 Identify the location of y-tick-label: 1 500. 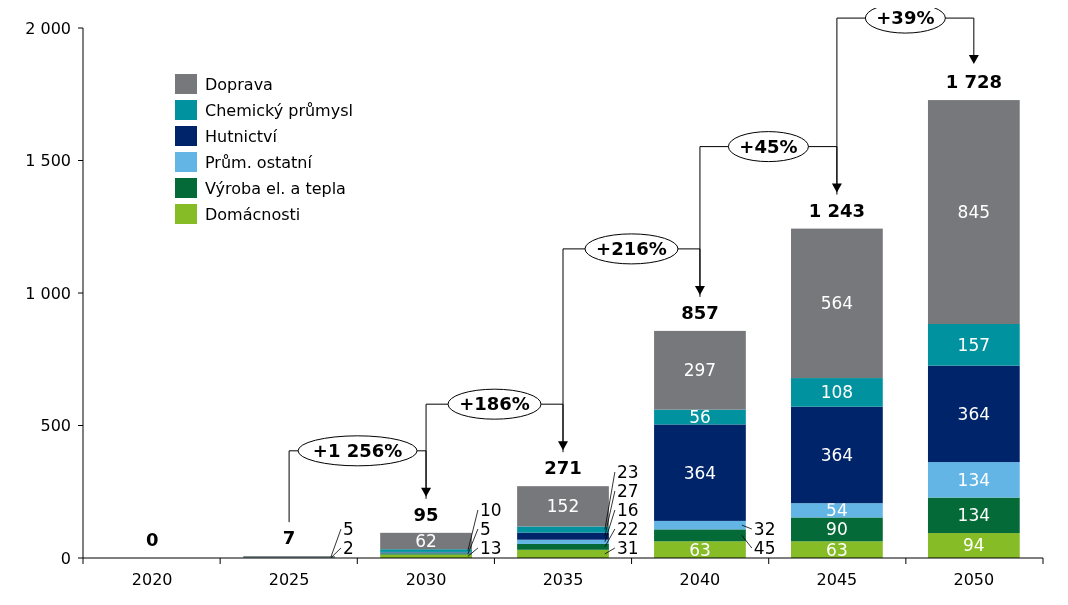
(48, 161).